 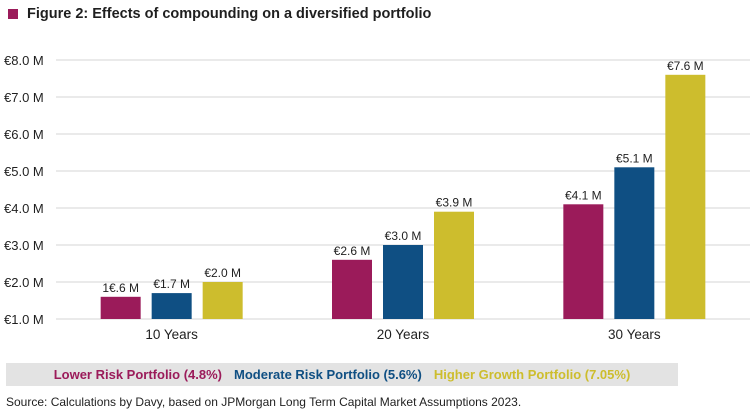 I want to click on x-category-label: 20 Years, so click(x=403, y=334).